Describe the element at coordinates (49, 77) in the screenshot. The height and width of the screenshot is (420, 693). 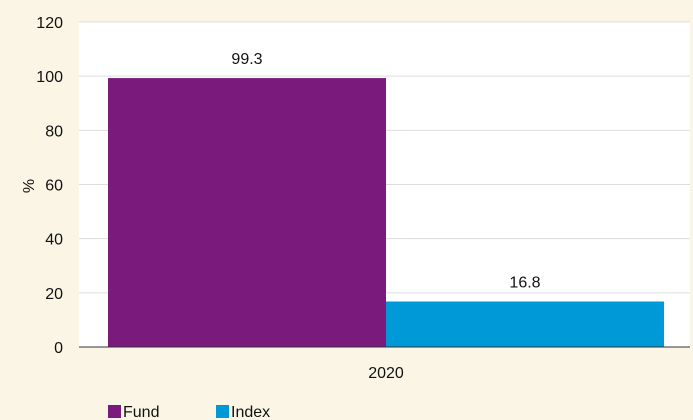
I see `y-tick-label: 100` at that location.